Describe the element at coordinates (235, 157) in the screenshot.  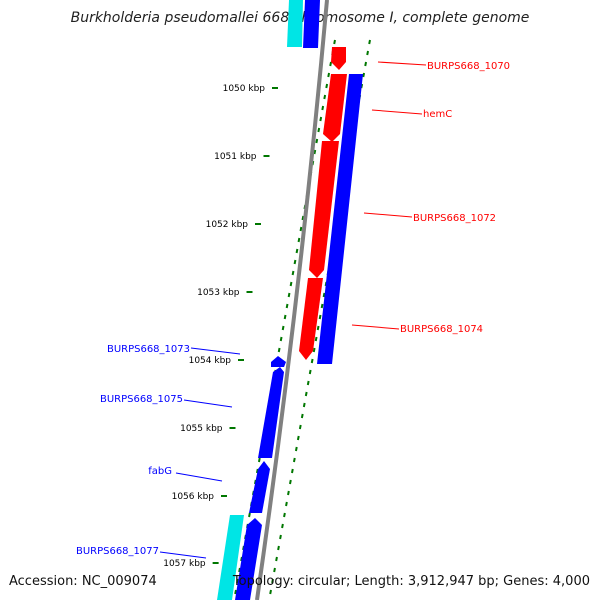
I see `kbp-tick-label: 1051 kbp` at that location.